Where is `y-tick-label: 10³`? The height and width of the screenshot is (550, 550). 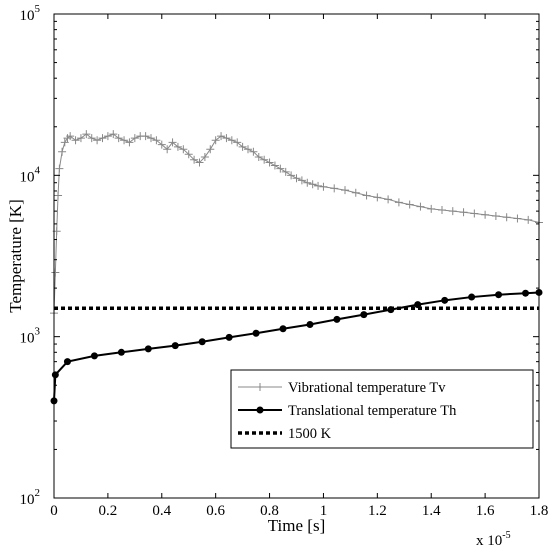 y-tick-label: 10³ is located at coordinates (30, 336).